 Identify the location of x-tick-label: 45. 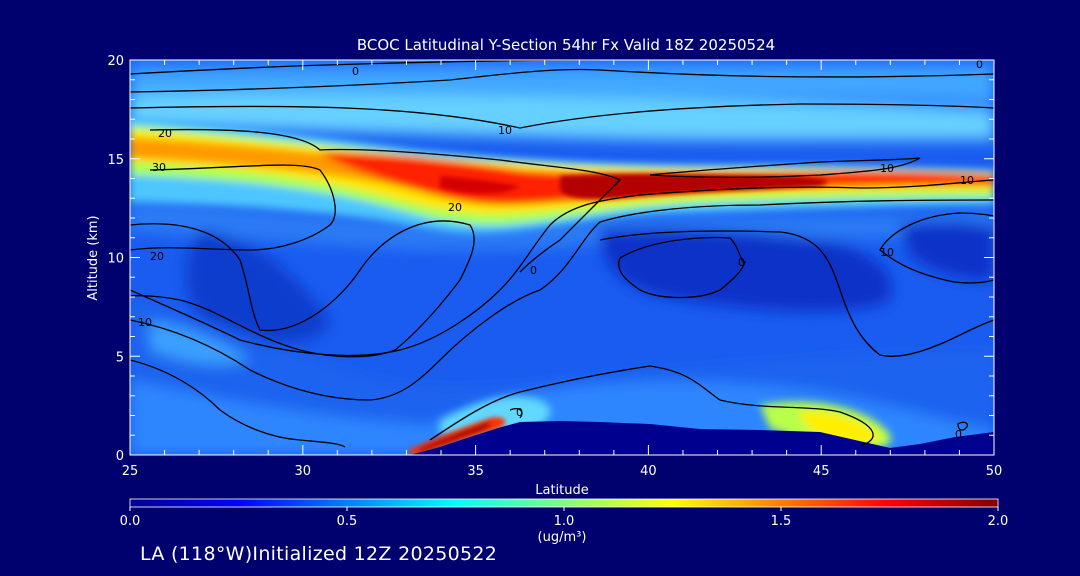
(821, 471).